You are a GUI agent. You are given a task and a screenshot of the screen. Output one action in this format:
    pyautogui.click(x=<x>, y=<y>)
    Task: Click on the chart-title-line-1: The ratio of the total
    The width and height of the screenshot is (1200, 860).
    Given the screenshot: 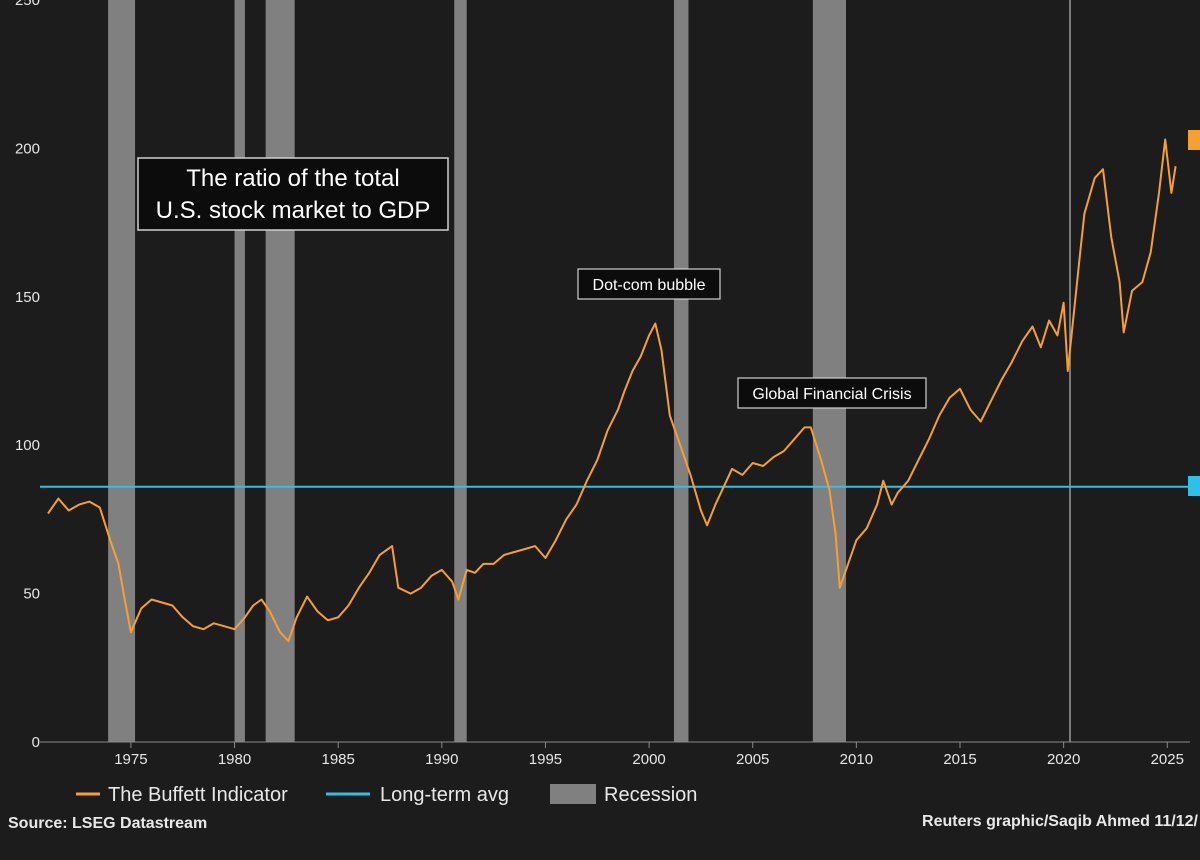 What is the action you would take?
    pyautogui.click(x=292, y=178)
    